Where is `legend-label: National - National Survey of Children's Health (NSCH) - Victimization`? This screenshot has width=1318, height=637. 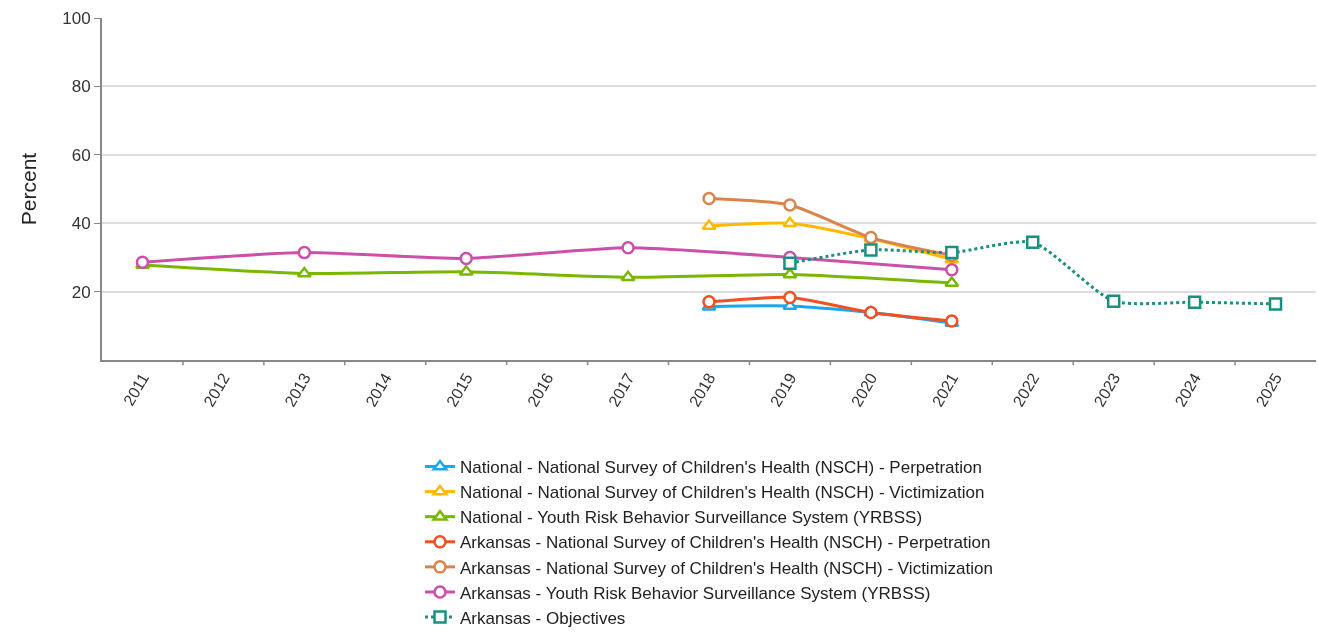
legend-label: National - National Survey of Children's Health (NSCH) - Victimization is located at coordinates (722, 493).